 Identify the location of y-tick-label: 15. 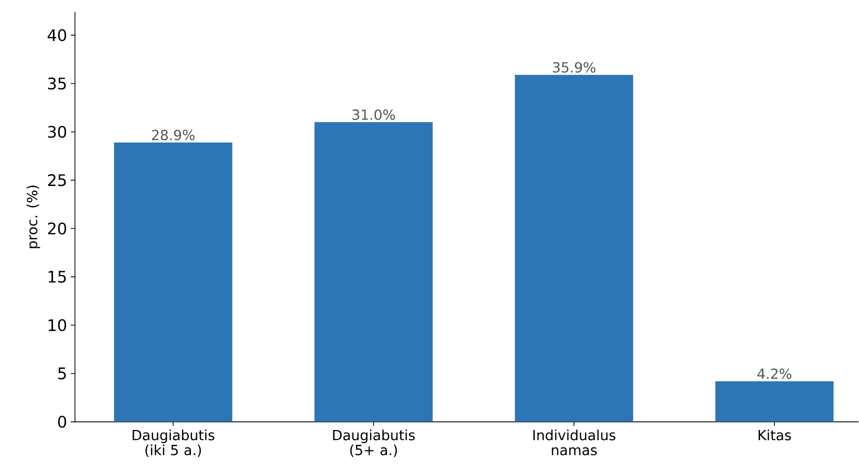
(57, 277).